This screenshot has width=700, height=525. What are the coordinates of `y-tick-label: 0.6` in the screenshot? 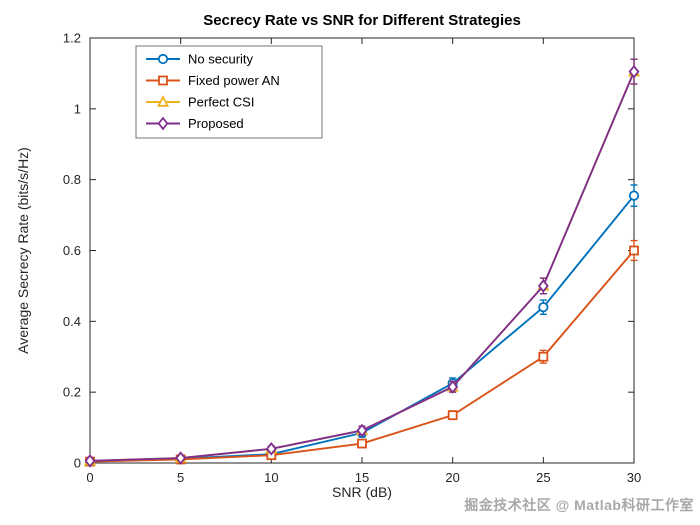 It's located at (72, 250).